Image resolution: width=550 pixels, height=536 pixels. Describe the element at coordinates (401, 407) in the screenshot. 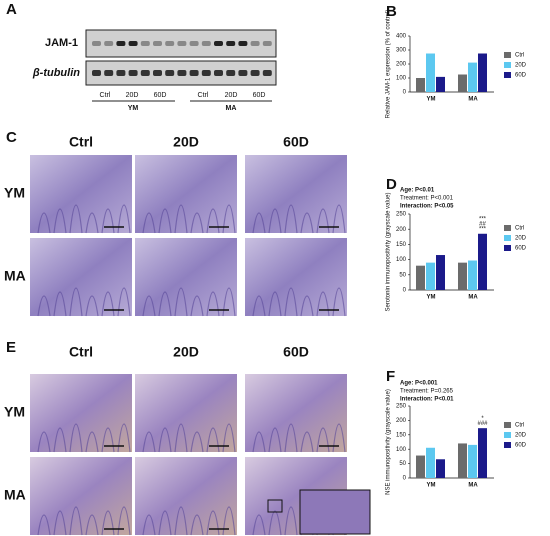

I see `y-tick-label: 250` at that location.